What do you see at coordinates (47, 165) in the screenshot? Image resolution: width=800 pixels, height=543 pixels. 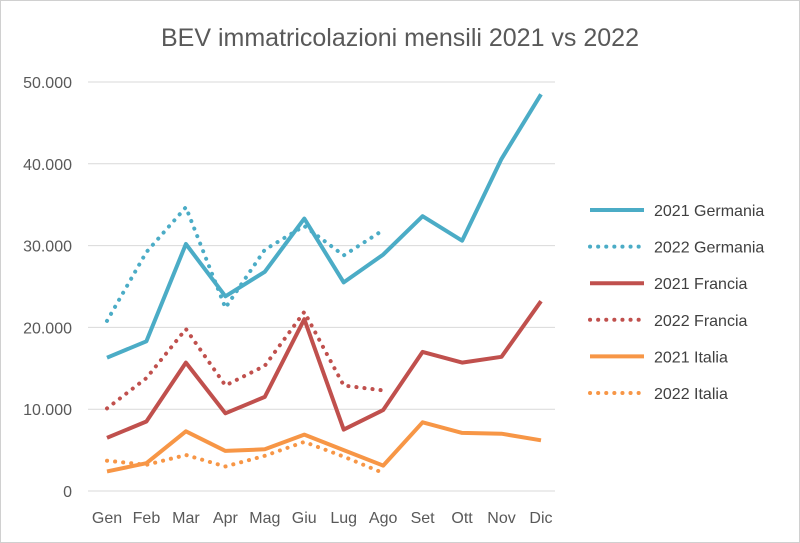 I see `y-tick-label: 40.000` at bounding box center [47, 165].